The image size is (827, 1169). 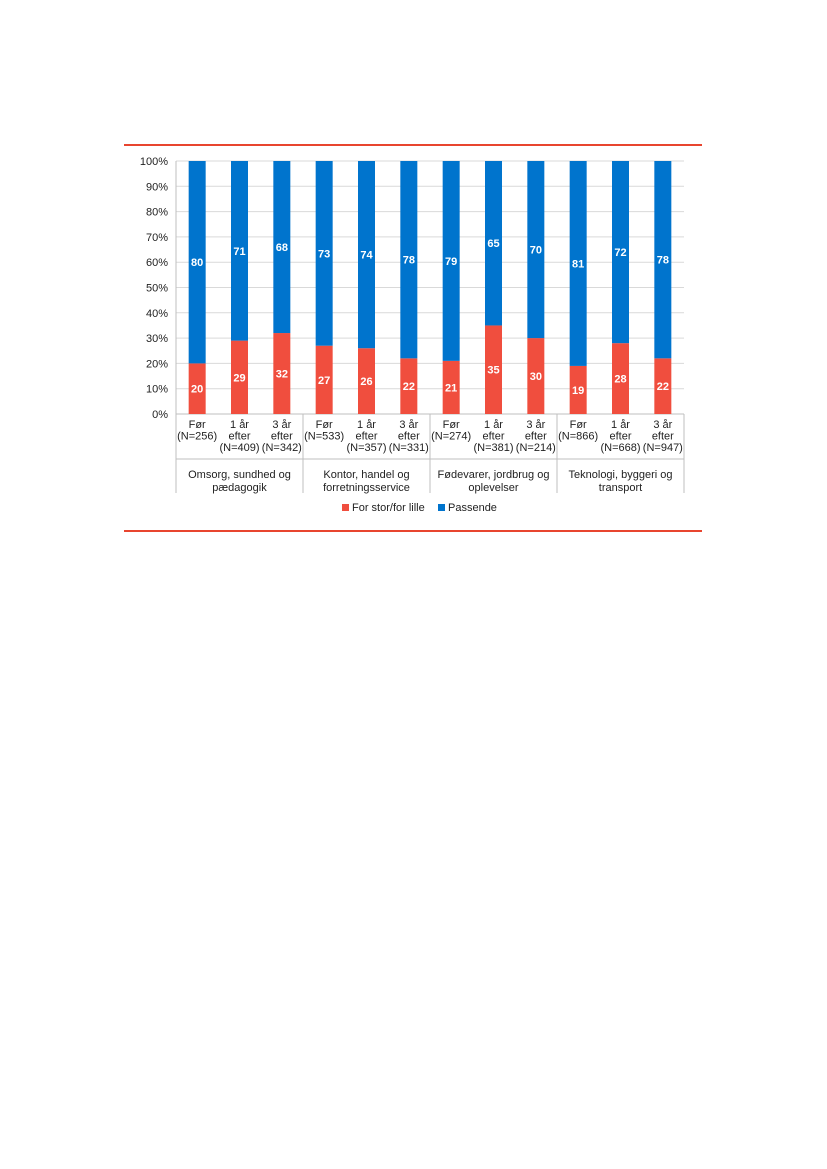 I want to click on x-tick-label: (N=331), so click(x=409, y=448).